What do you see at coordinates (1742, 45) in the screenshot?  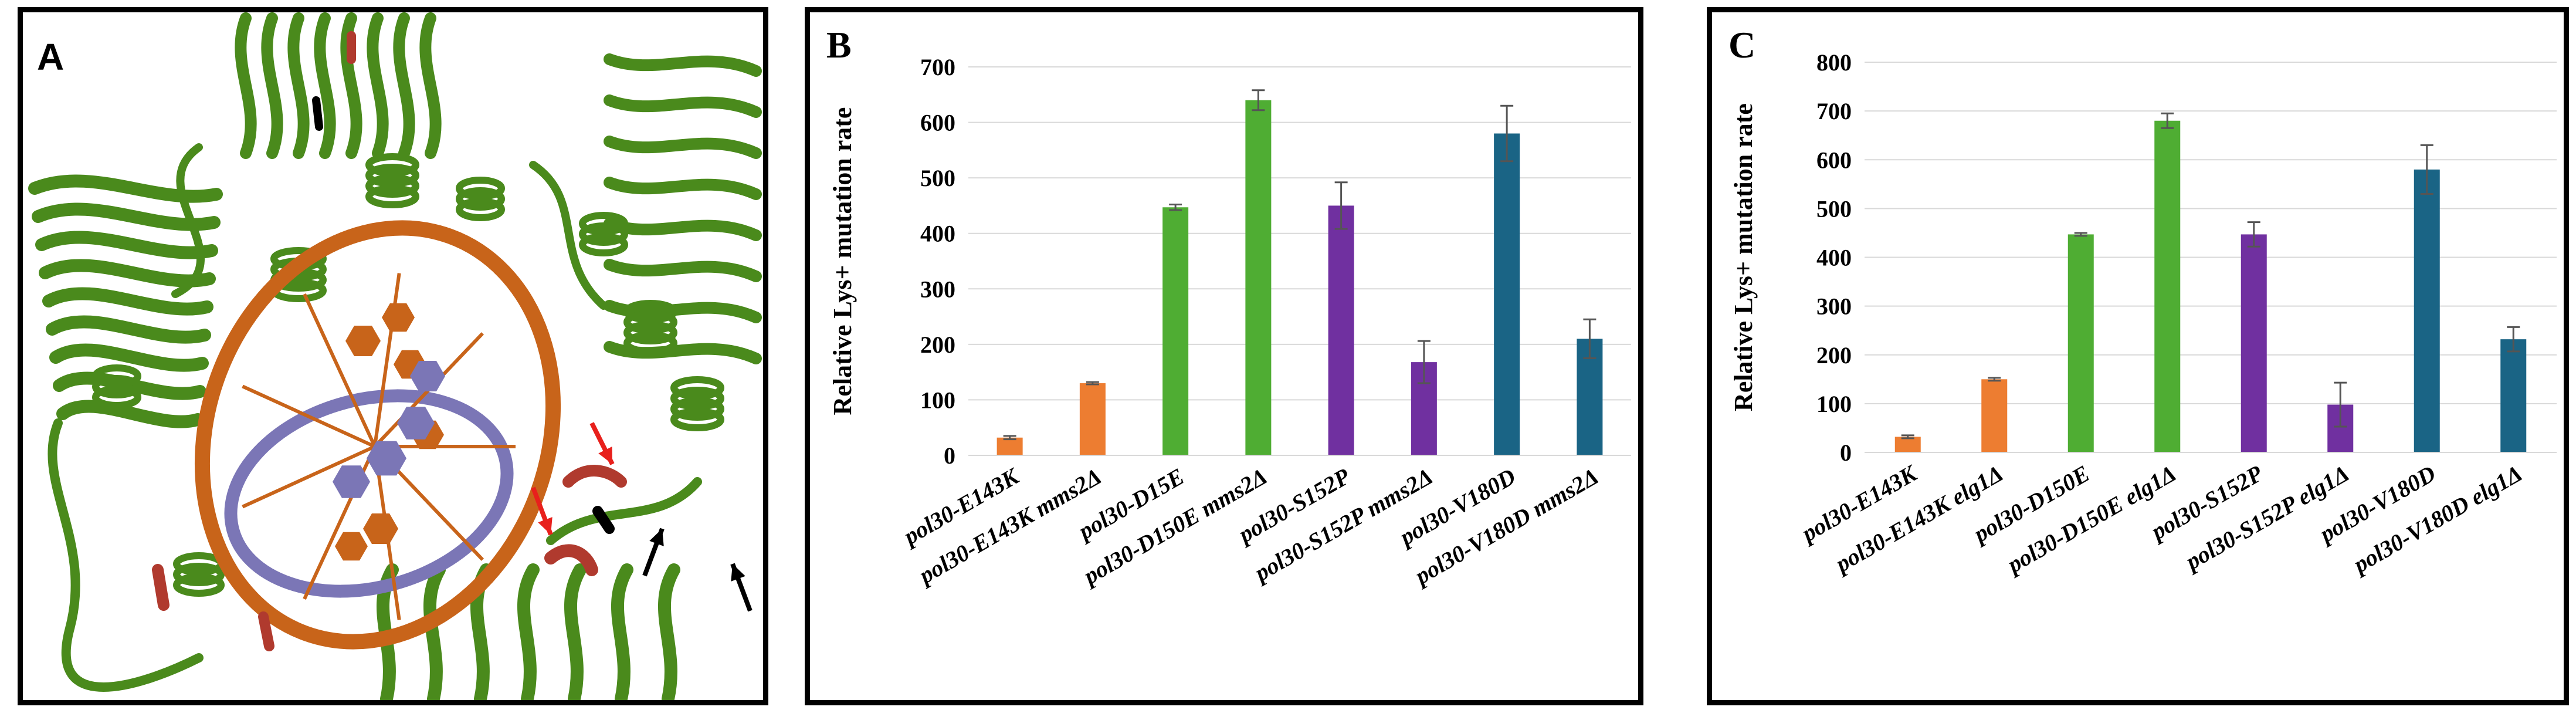 I see `panel-c-label: C` at bounding box center [1742, 45].